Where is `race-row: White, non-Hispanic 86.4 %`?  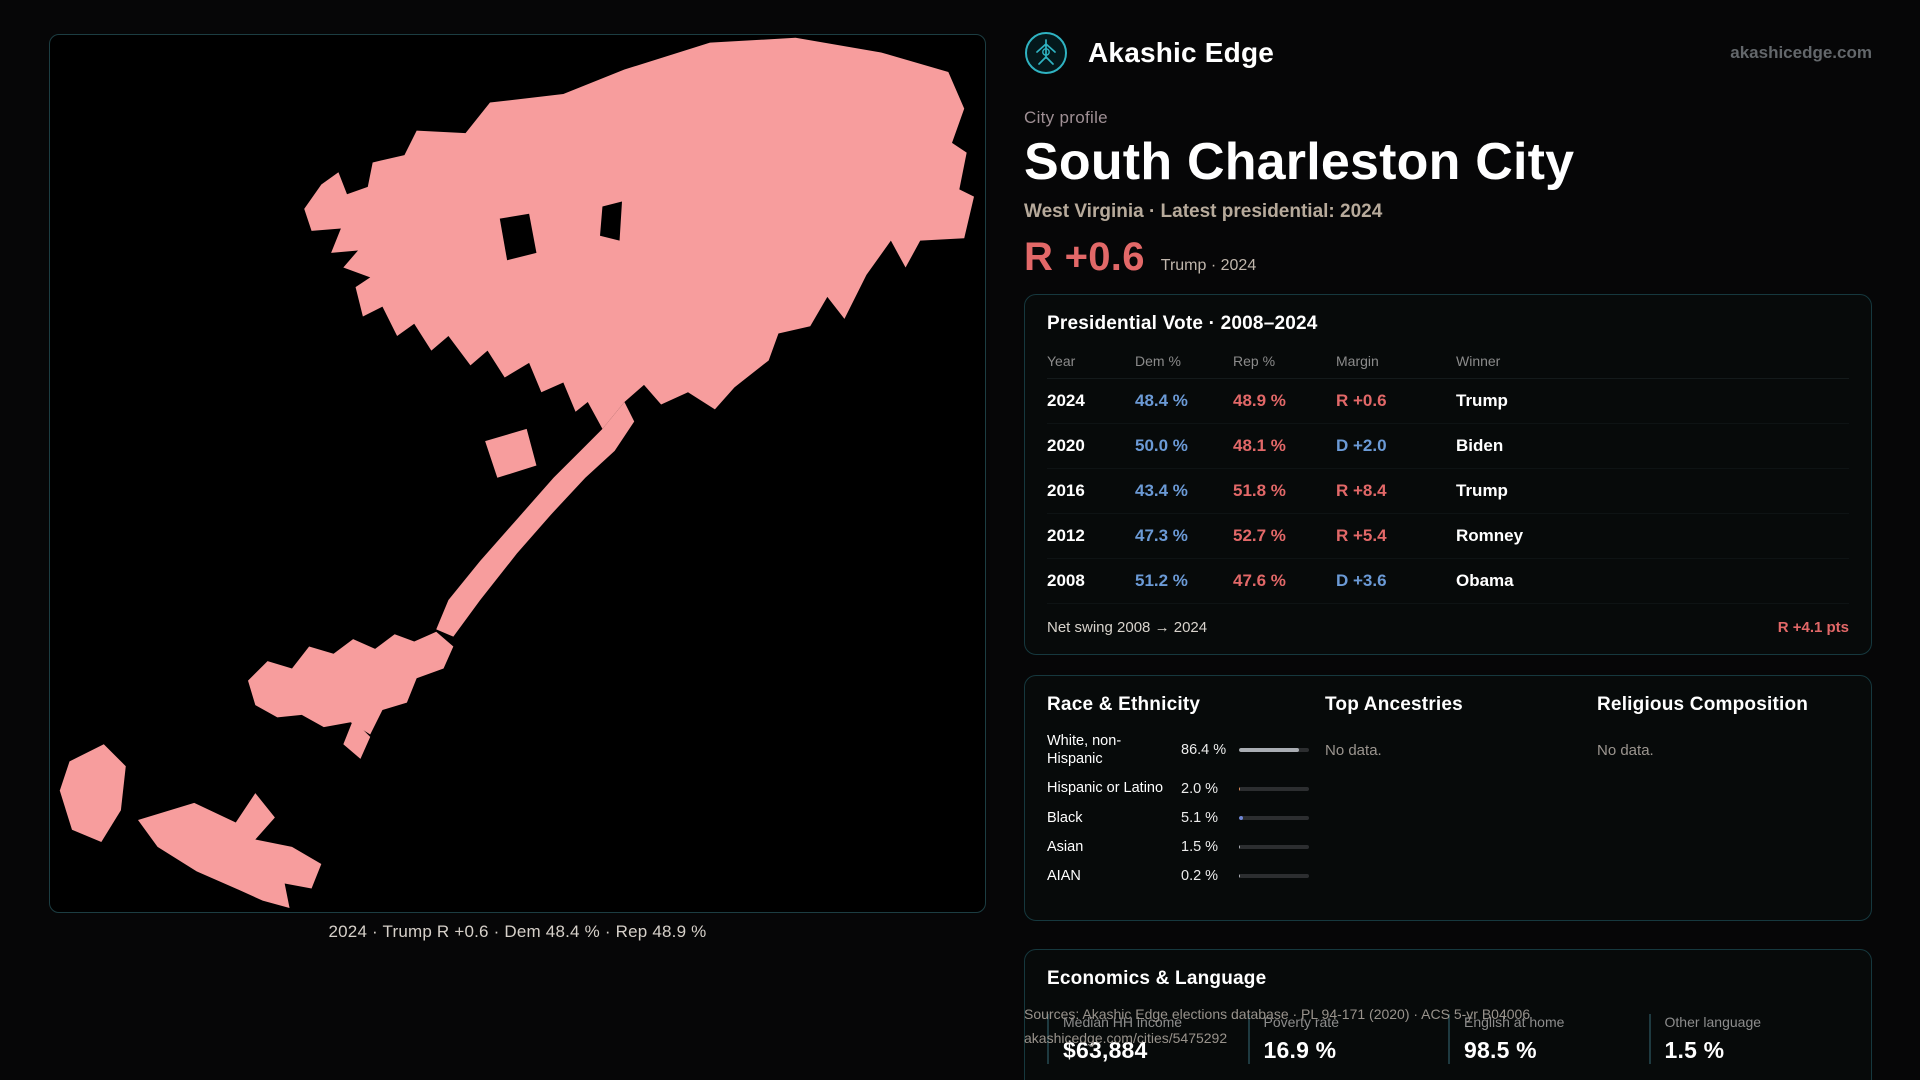
race-row: White, non-Hispanic 86.4 % is located at coordinates (1186, 750).